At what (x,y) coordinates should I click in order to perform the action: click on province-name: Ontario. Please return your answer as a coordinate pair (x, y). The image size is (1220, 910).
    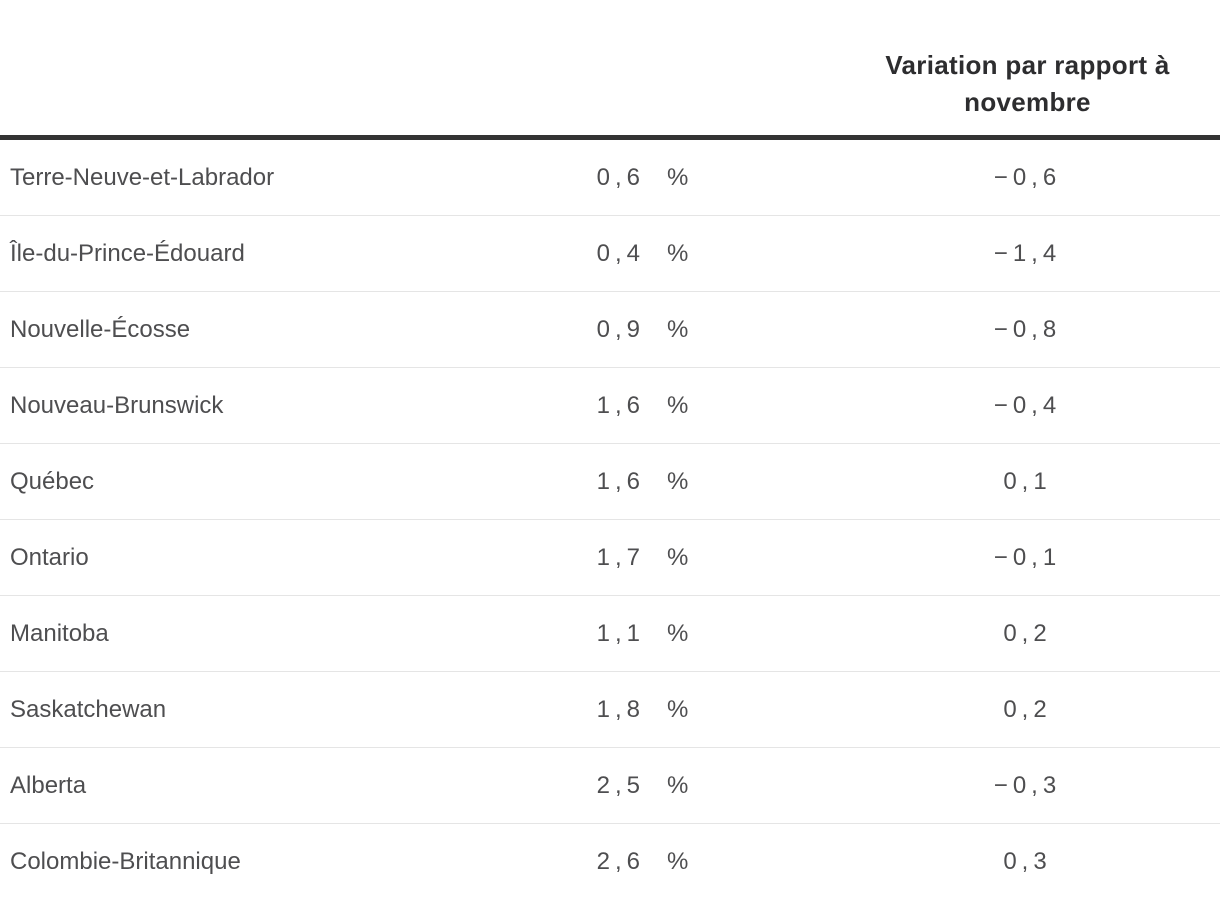
    Looking at the image, I should click on (49, 557).